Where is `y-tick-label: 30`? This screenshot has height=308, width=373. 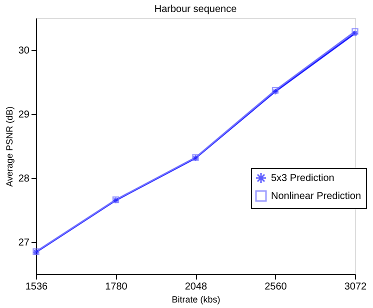 y-tick-label: 30 is located at coordinates (24, 51).